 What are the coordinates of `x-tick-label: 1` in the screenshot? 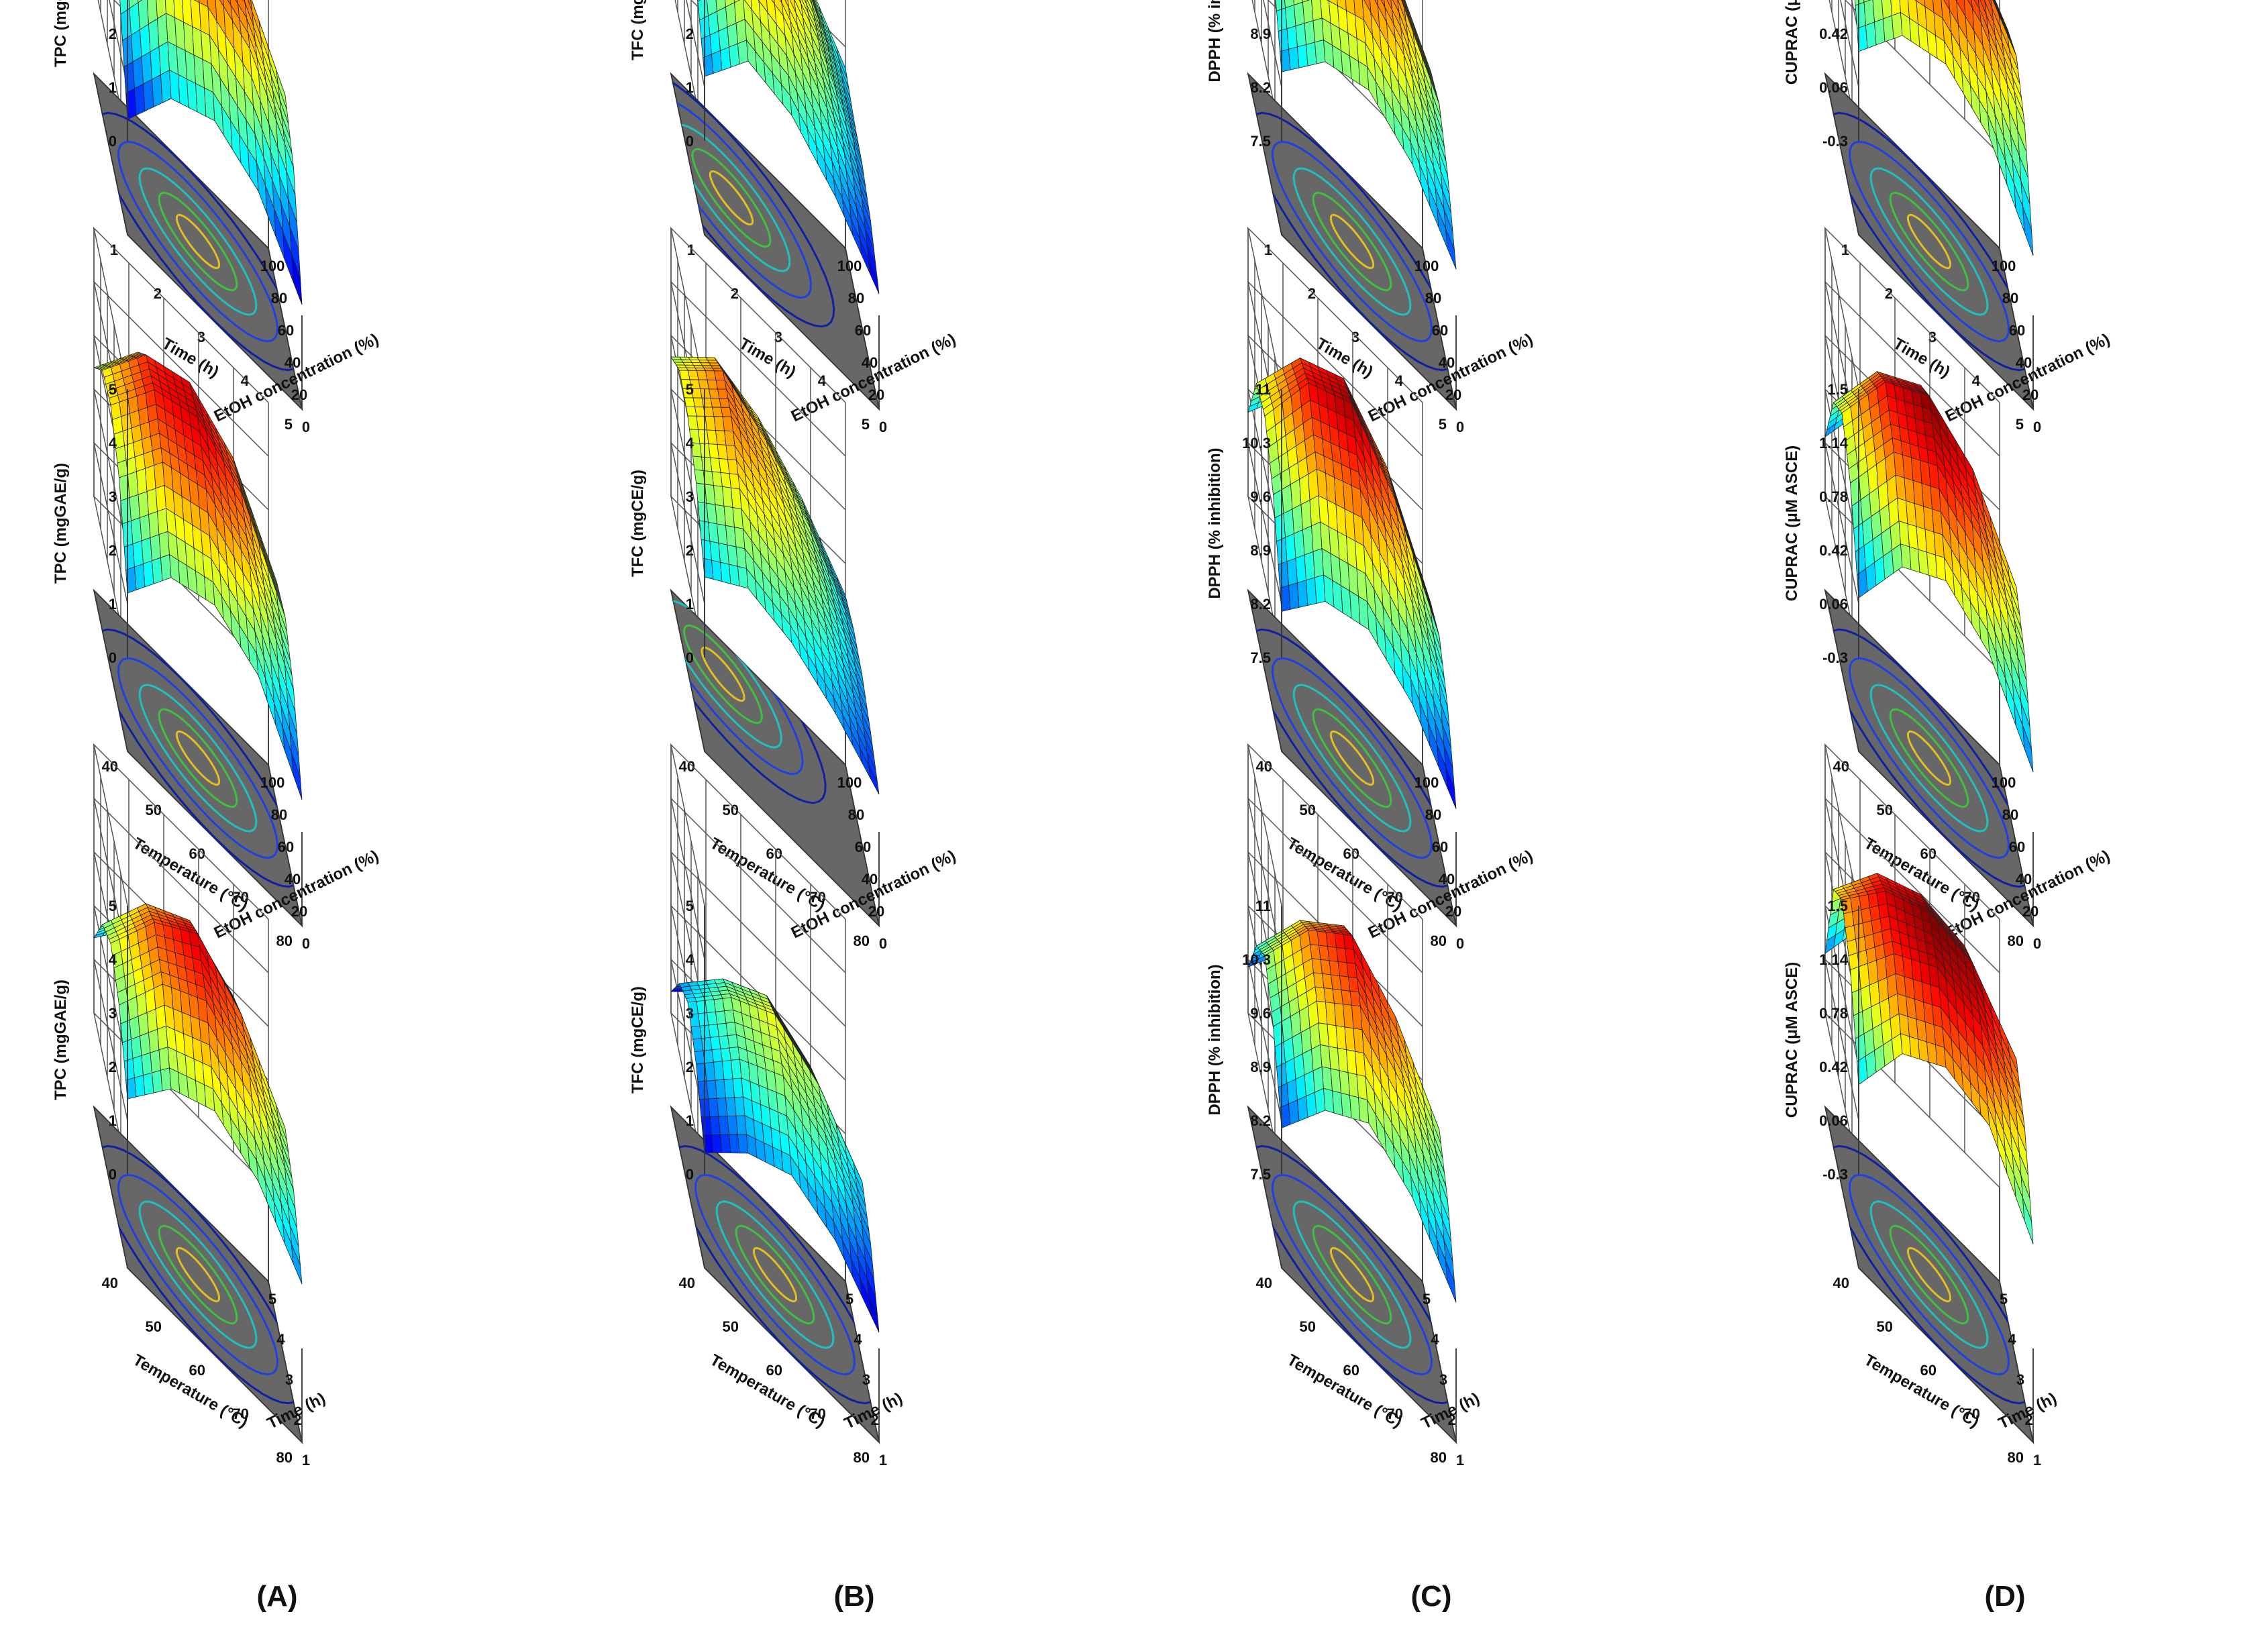 It's located at (1268, 250).